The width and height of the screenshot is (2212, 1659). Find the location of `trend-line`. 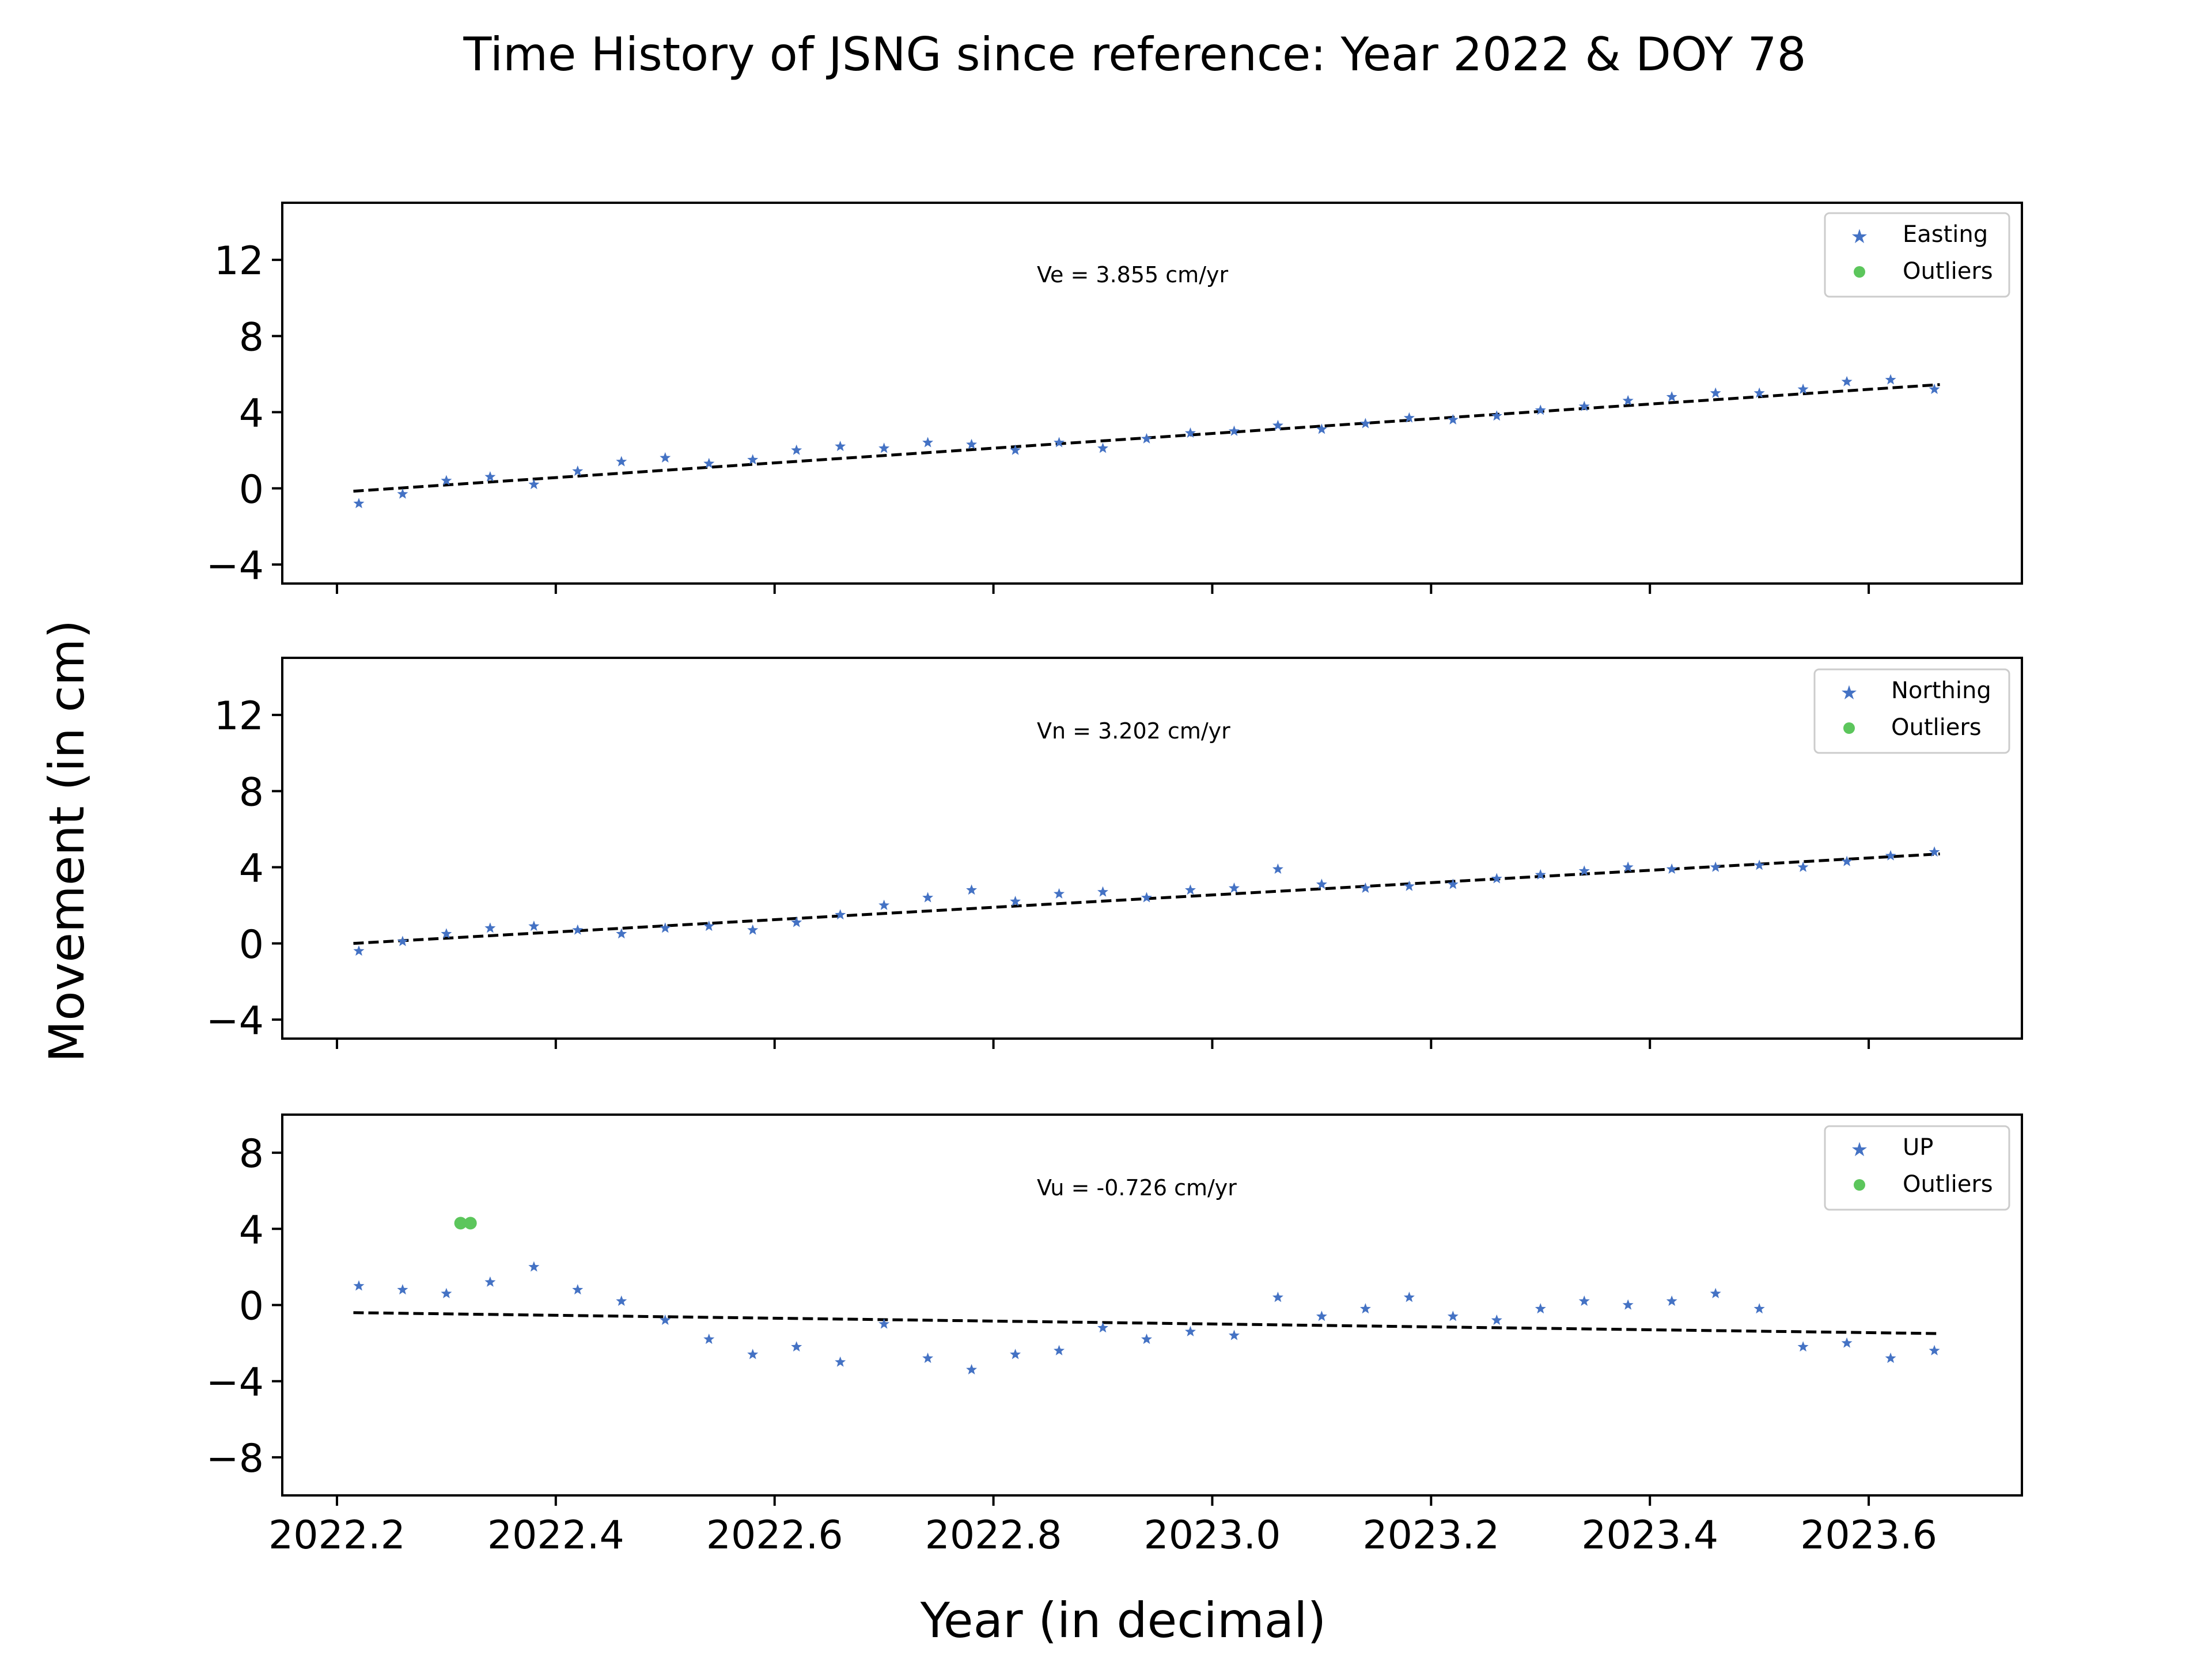

trend-line is located at coordinates (1146, 1323).